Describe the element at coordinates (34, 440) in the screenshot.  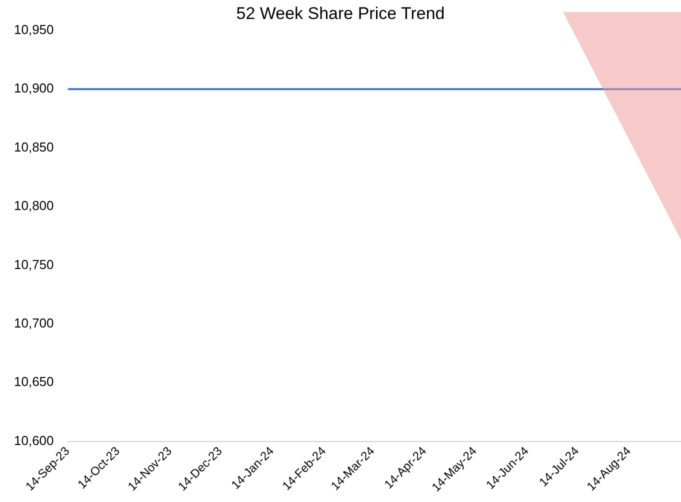
I see `y-tick-label: 10,600` at that location.